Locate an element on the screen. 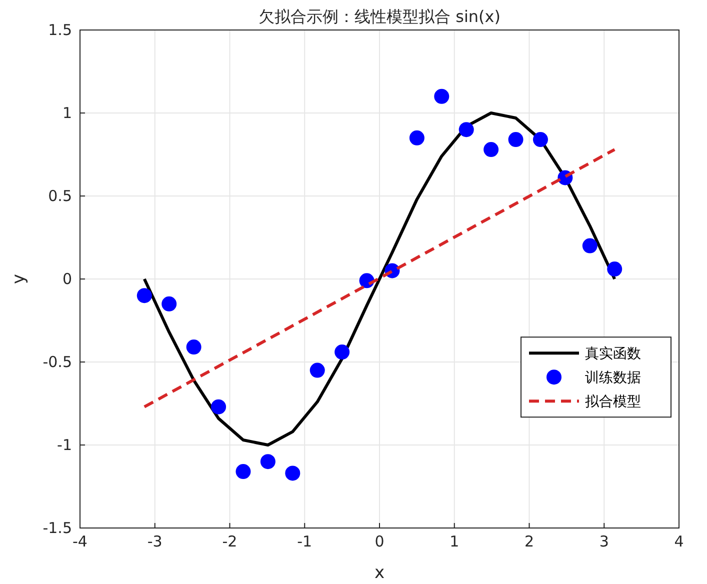  x-tick-label: 4 is located at coordinates (679, 541).